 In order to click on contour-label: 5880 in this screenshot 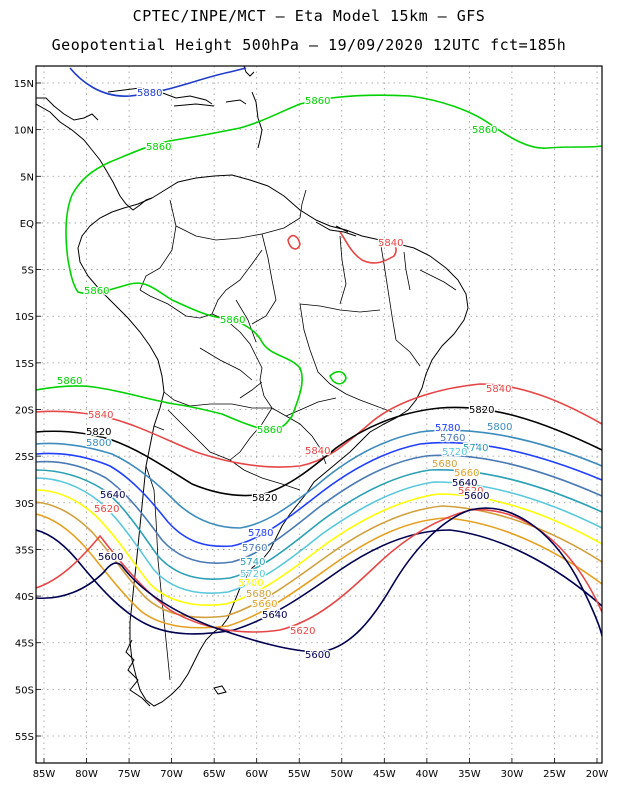, I will do `click(149, 93)`.